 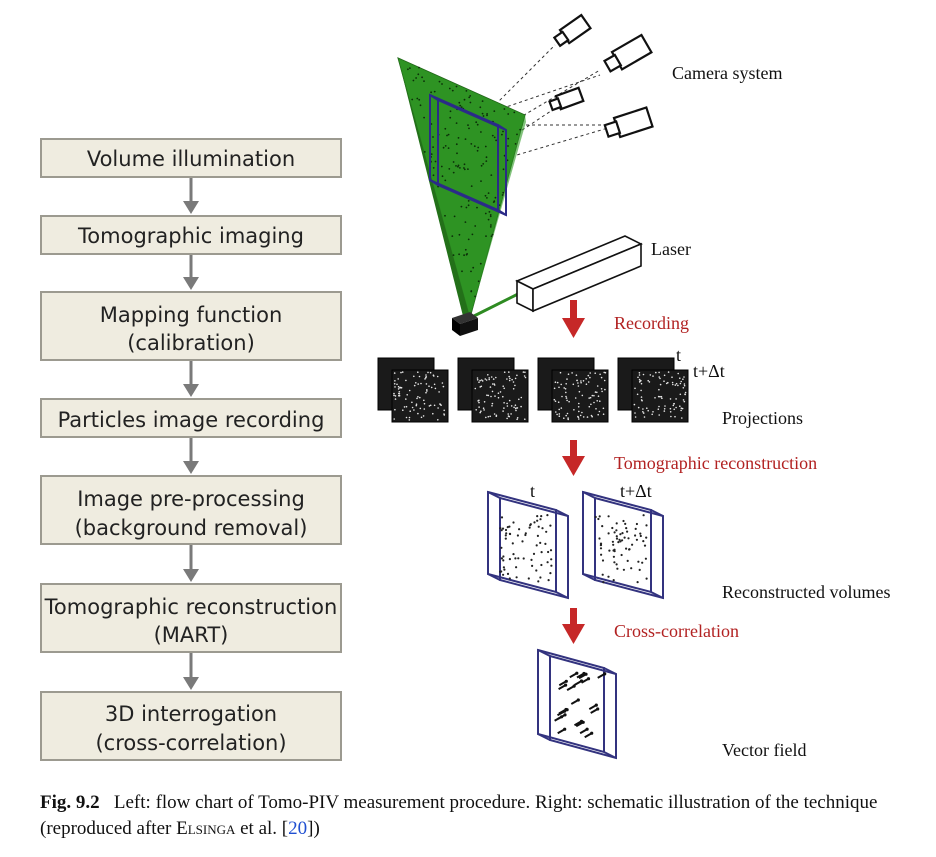 I want to click on volume-particles, so click(x=573, y=549).